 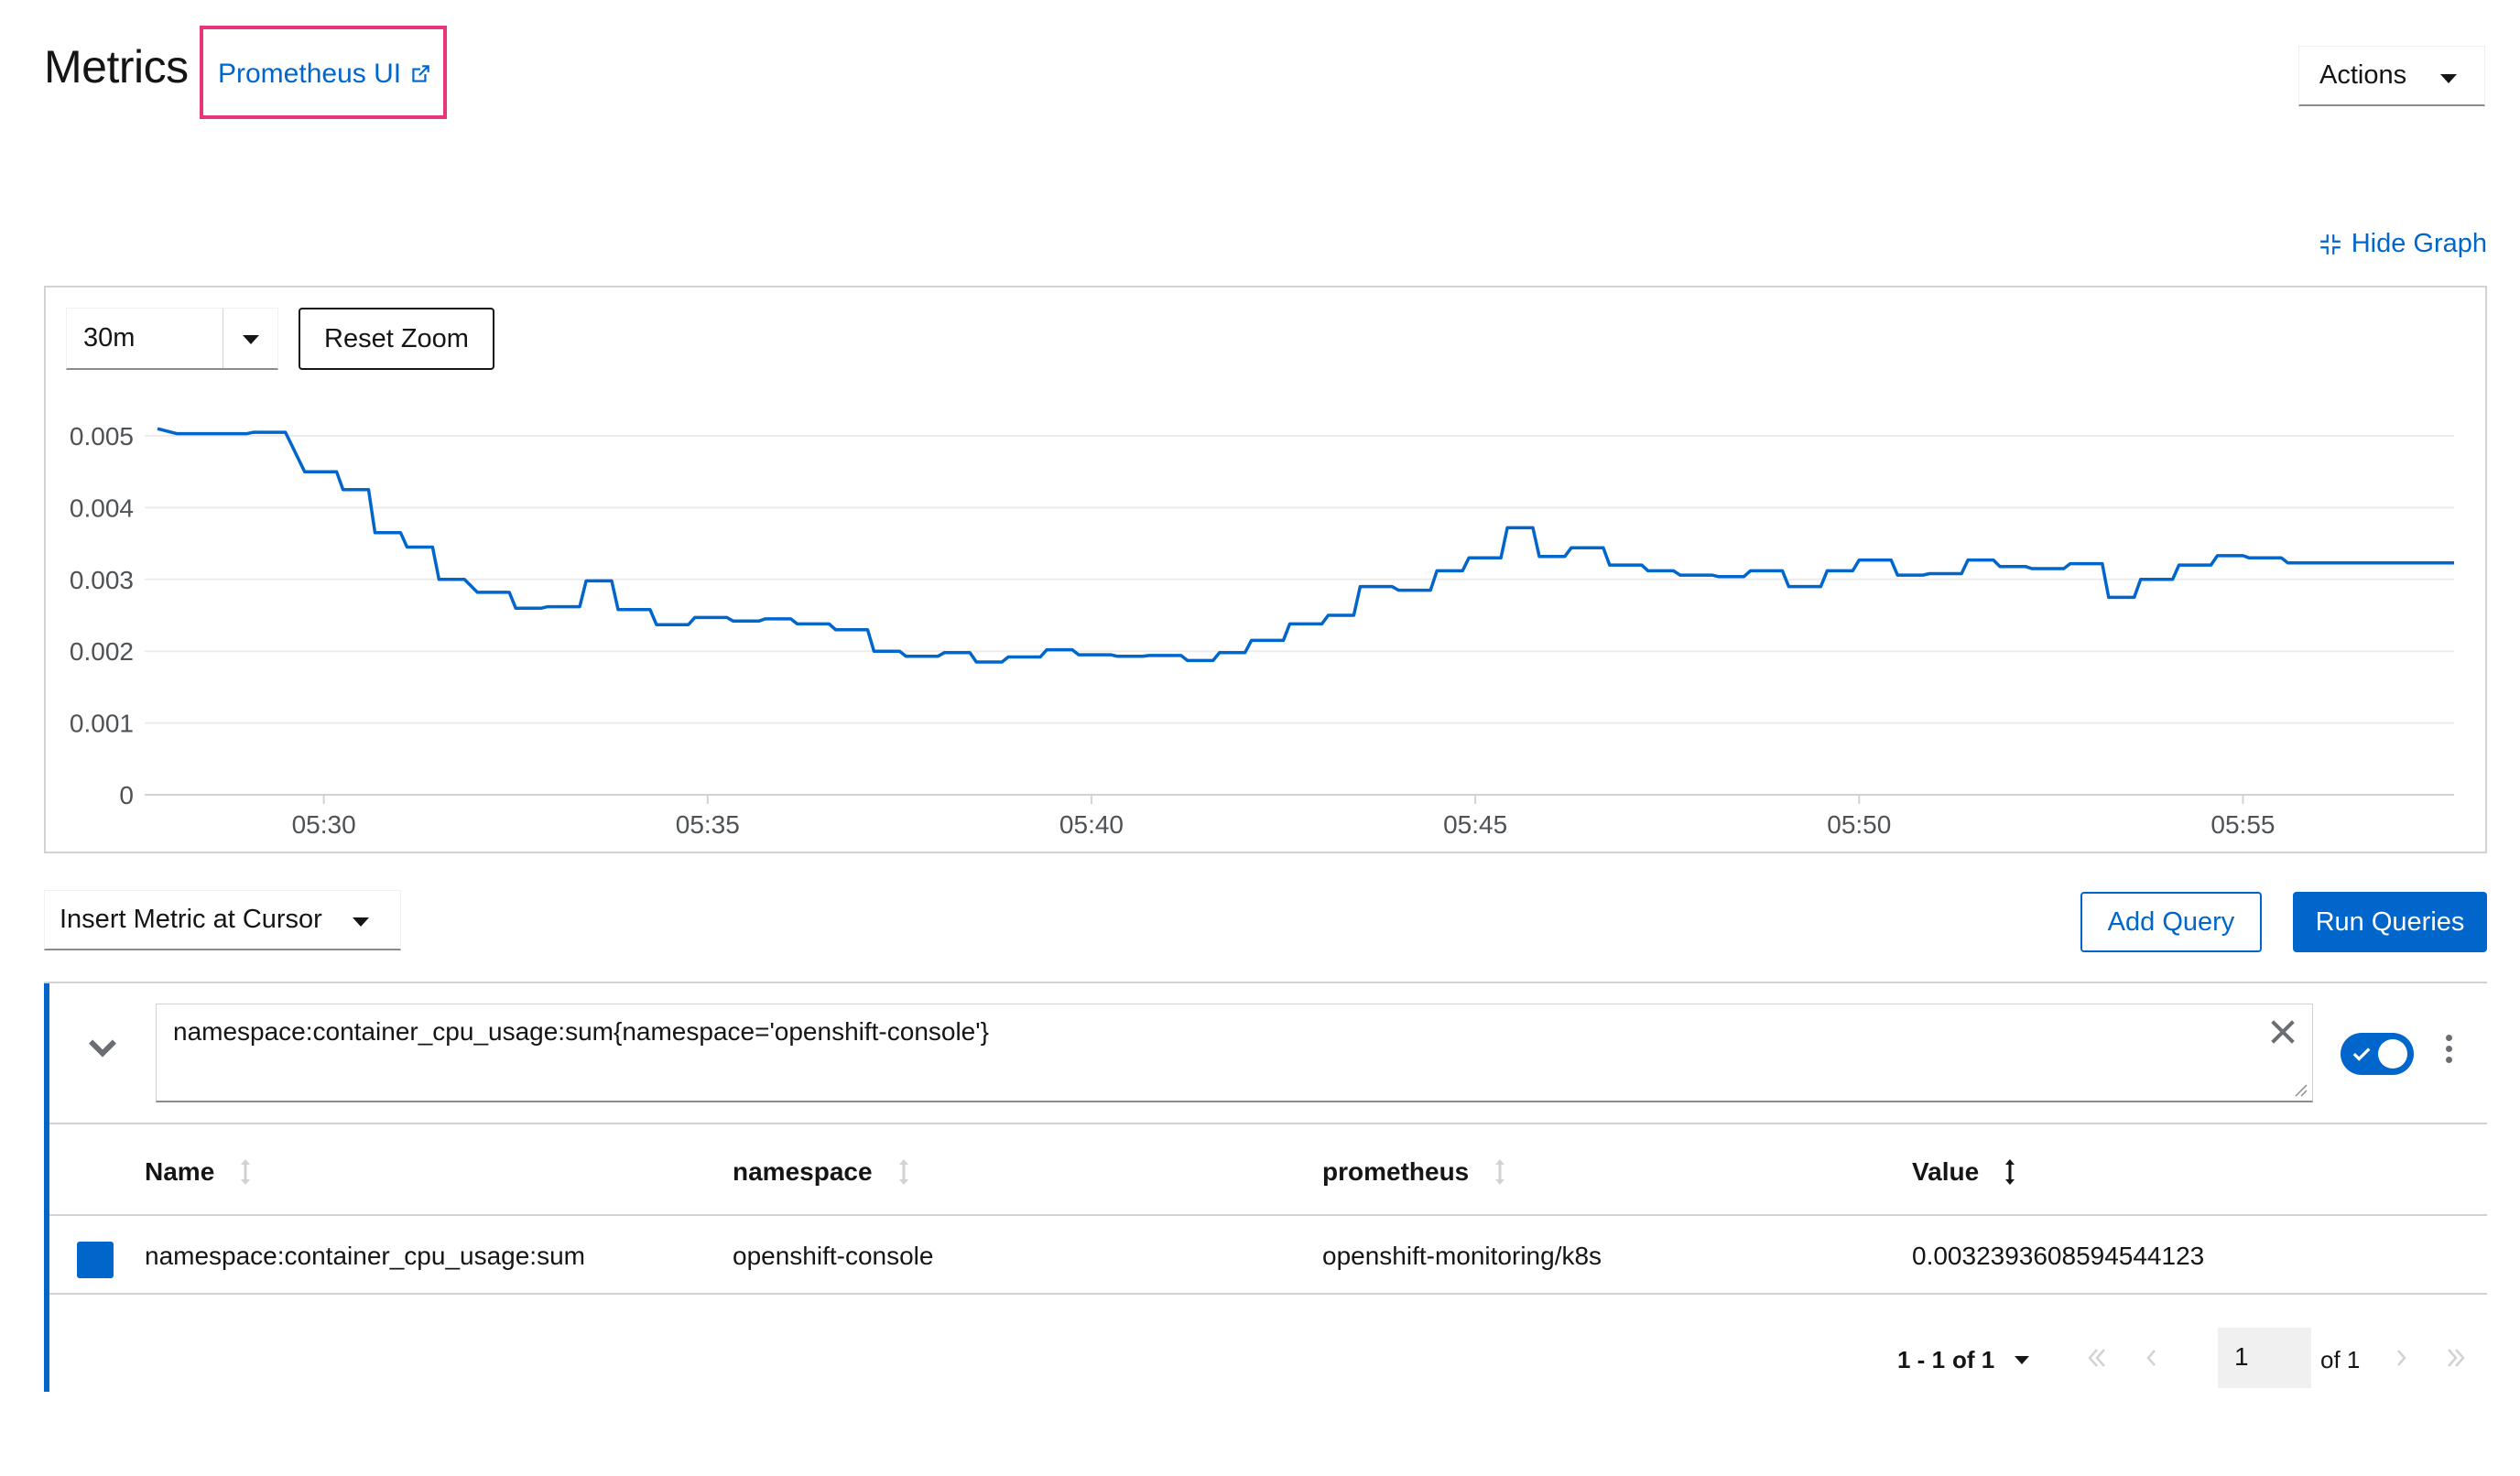 What do you see at coordinates (420, 73) in the screenshot?
I see `external-link-icon` at bounding box center [420, 73].